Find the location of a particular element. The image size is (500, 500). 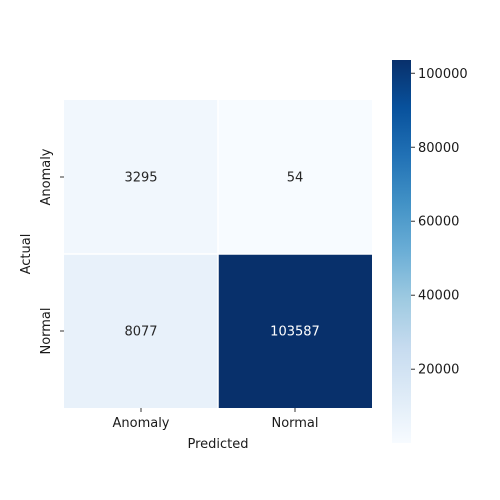

colorbar-tick-label: 60000 is located at coordinates (438, 222).